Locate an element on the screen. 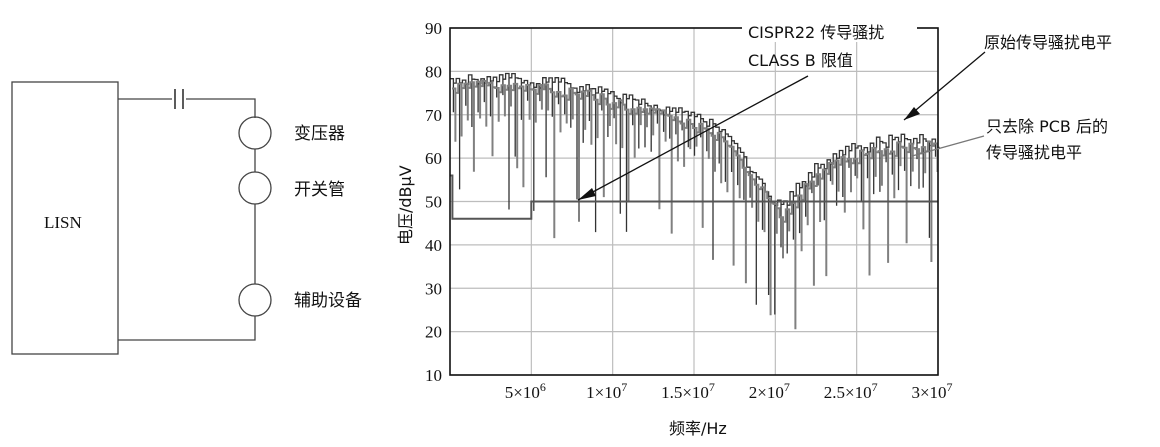 This screenshot has width=1160, height=447. pcb-annotation-line2: 传导骚扰电平 is located at coordinates (1034, 152).